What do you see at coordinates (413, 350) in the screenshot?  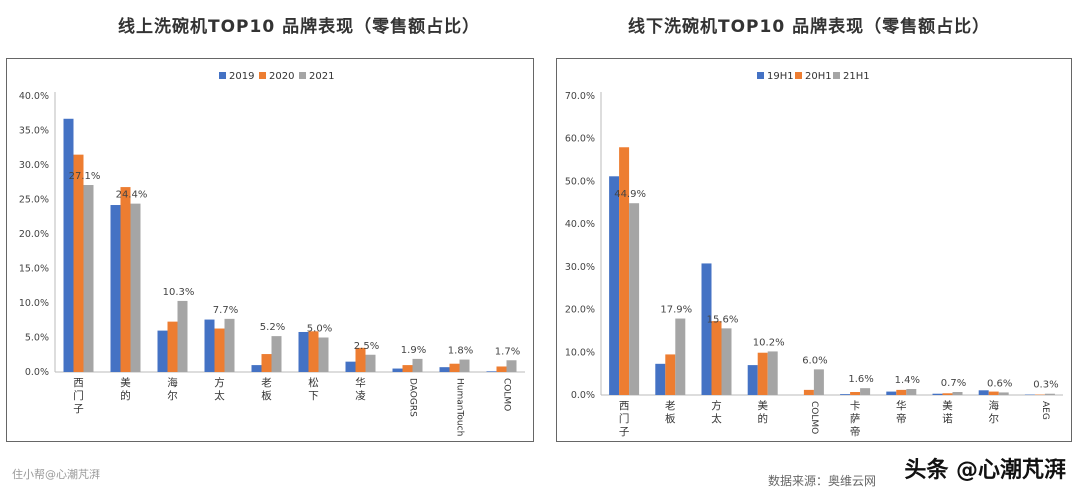 I see `data-label: 1.9%` at bounding box center [413, 350].